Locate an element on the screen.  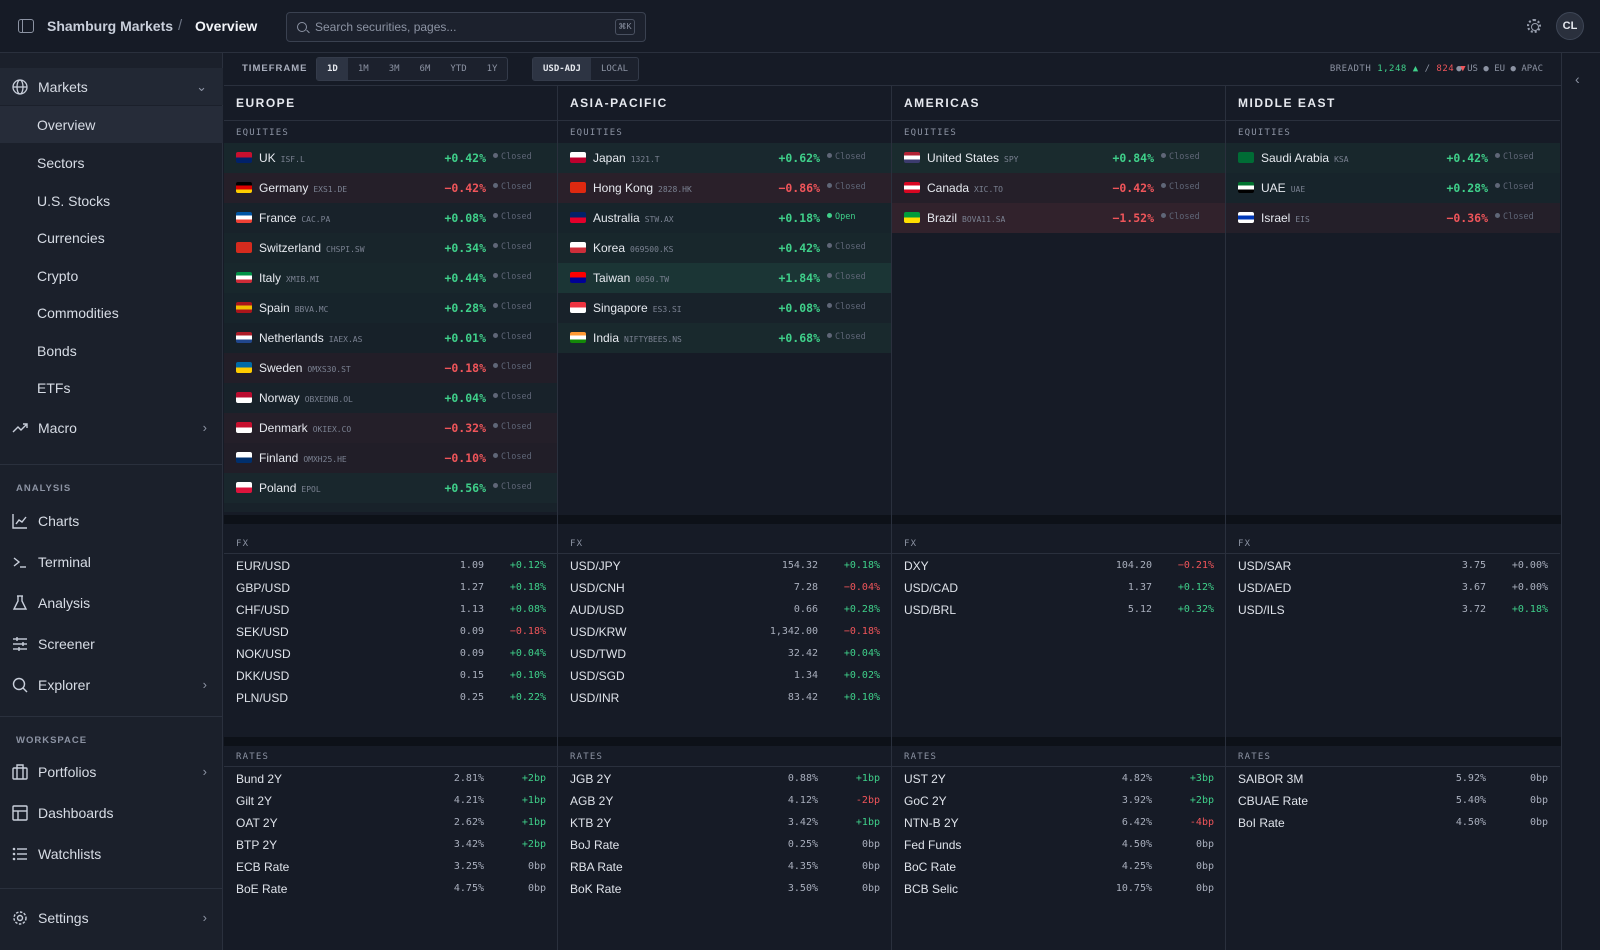
rate-row: OAT 2Y 2.62% +1bp is located at coordinates (391, 823).